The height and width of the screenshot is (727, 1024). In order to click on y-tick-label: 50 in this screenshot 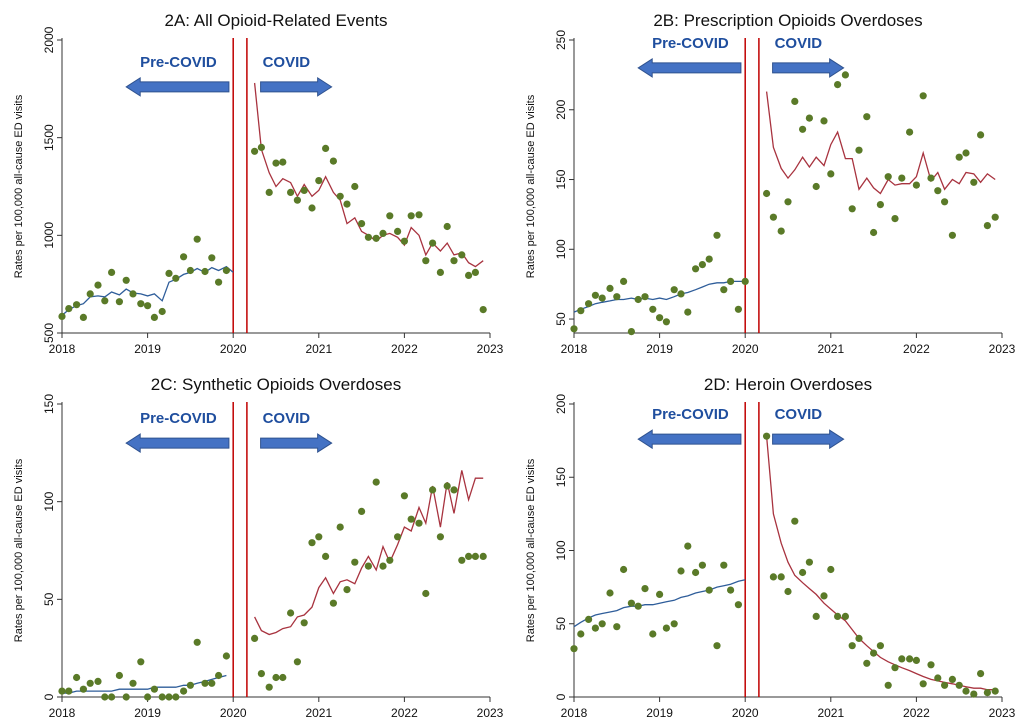, I will do `click(561, 319)`.